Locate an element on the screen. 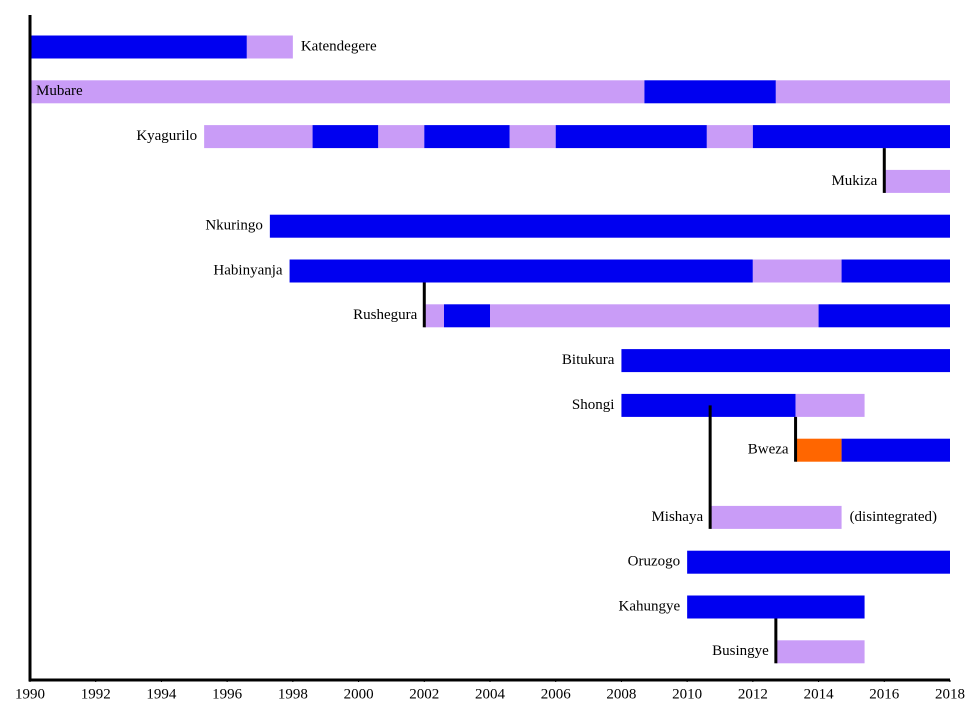 This screenshot has height=706, width=968. group-label: Rushegura is located at coordinates (385, 315).